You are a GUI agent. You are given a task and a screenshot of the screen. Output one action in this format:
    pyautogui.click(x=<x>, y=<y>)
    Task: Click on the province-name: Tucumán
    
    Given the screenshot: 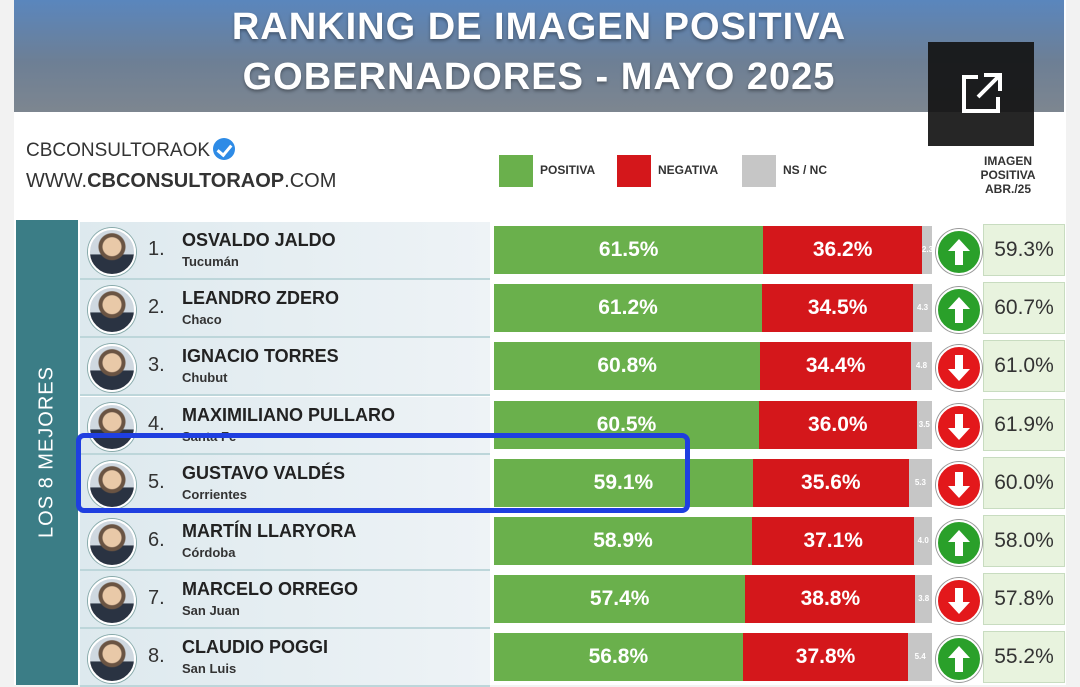 What is the action you would take?
    pyautogui.click(x=210, y=261)
    